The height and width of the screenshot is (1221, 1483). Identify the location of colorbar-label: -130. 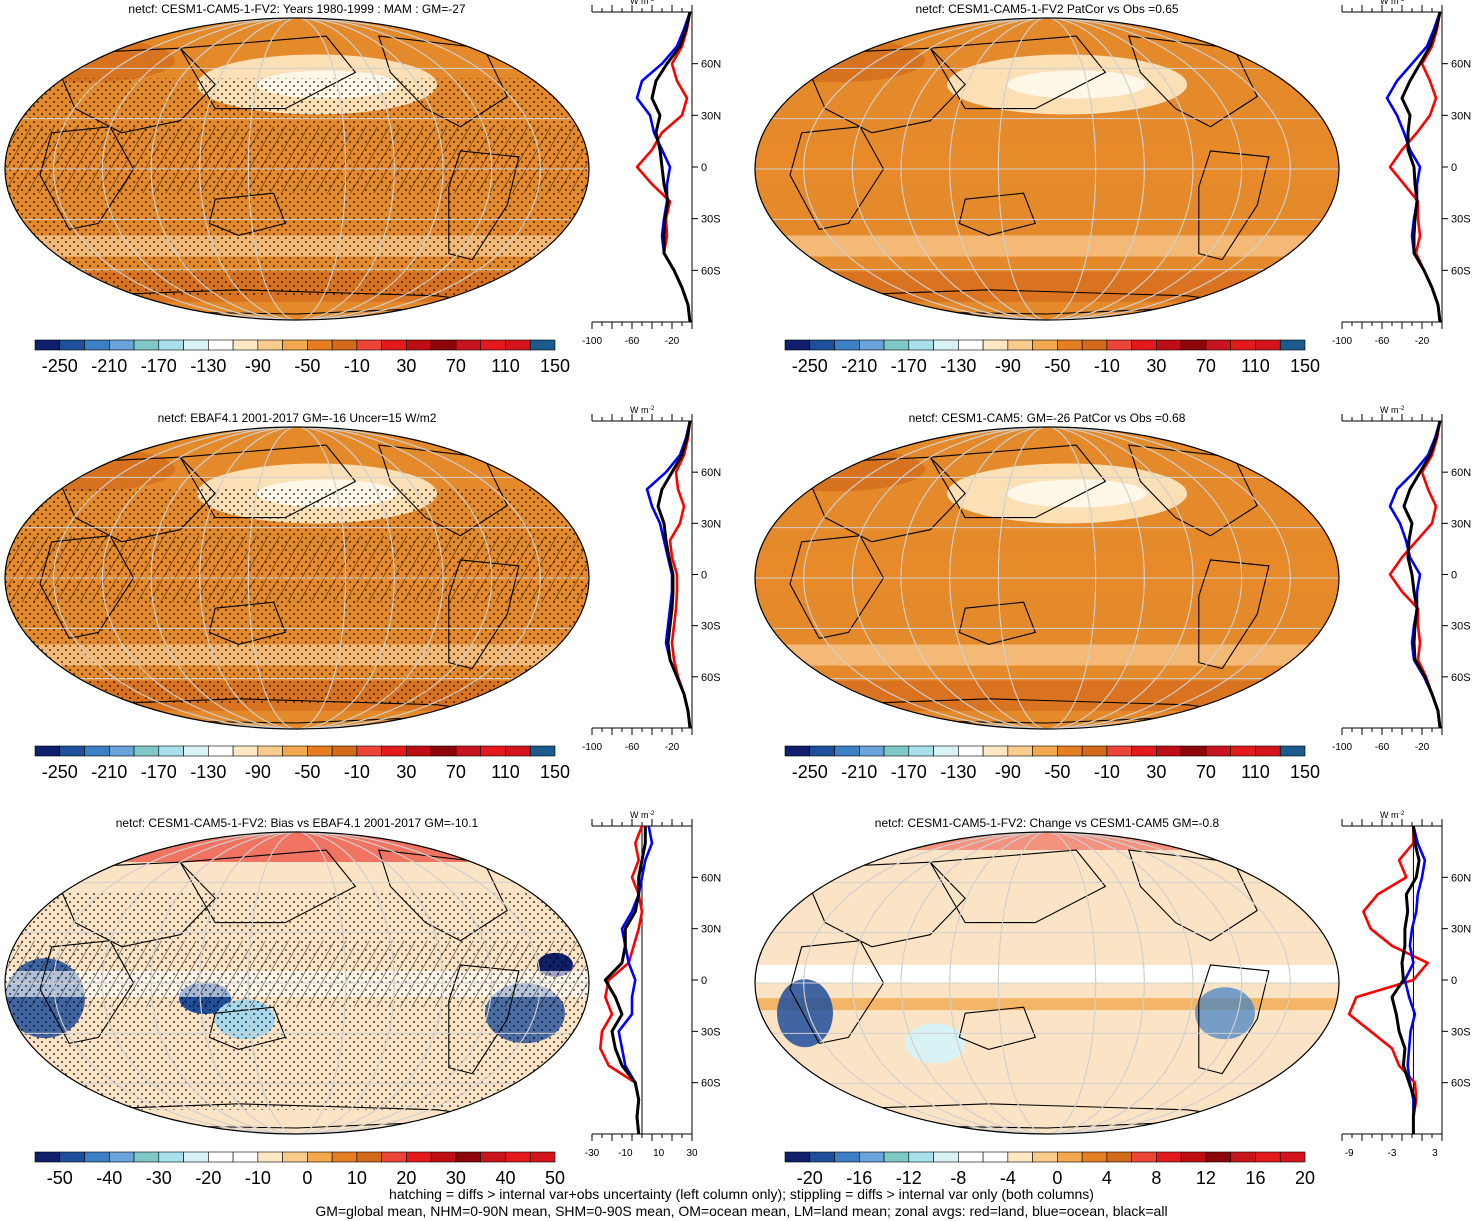
(958, 772).